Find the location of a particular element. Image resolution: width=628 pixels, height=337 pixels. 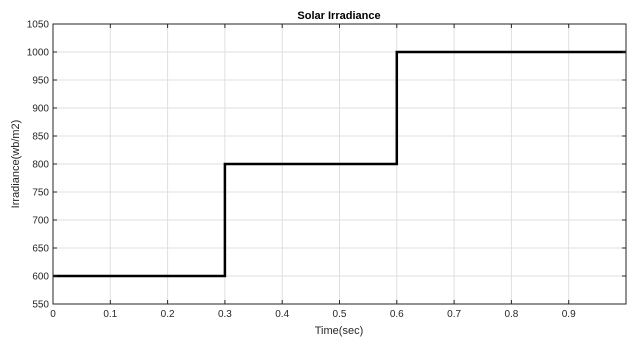

y-tick-label: 700 is located at coordinates (40, 221).